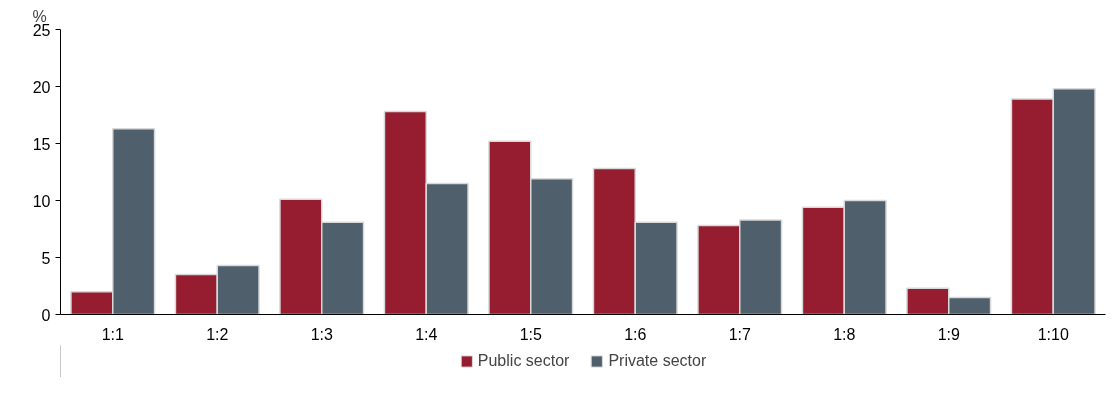 Image resolution: width=1115 pixels, height=410 pixels. What do you see at coordinates (41, 87) in the screenshot?
I see `y-tick-label: 20` at bounding box center [41, 87].